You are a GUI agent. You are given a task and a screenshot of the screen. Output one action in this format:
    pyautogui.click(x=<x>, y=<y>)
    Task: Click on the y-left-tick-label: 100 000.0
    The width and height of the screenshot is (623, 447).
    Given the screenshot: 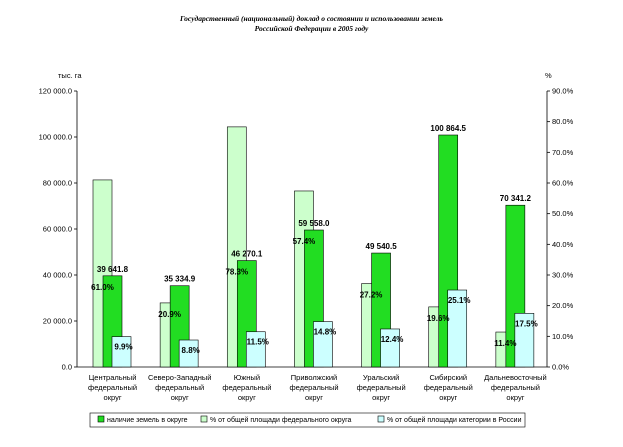 What is the action you would take?
    pyautogui.click(x=55, y=137)
    